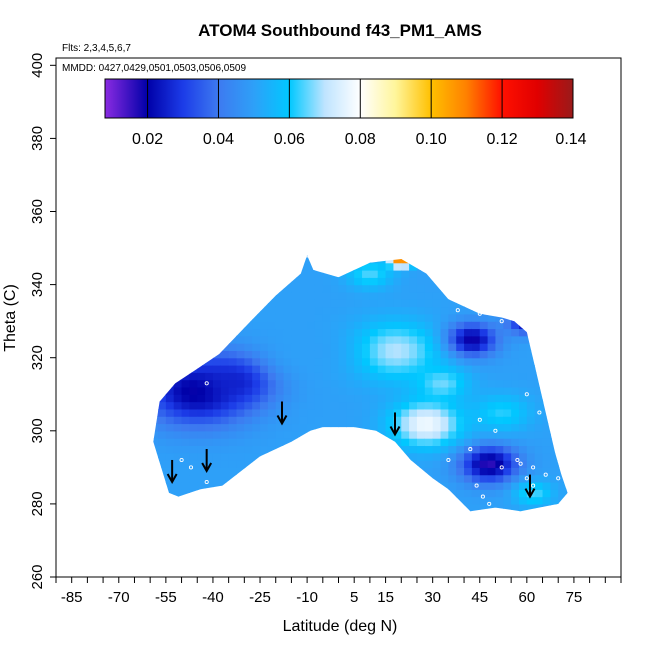 The height and width of the screenshot is (650, 650). Describe the element at coordinates (181, 460) in the screenshot. I see `sample-point` at that location.